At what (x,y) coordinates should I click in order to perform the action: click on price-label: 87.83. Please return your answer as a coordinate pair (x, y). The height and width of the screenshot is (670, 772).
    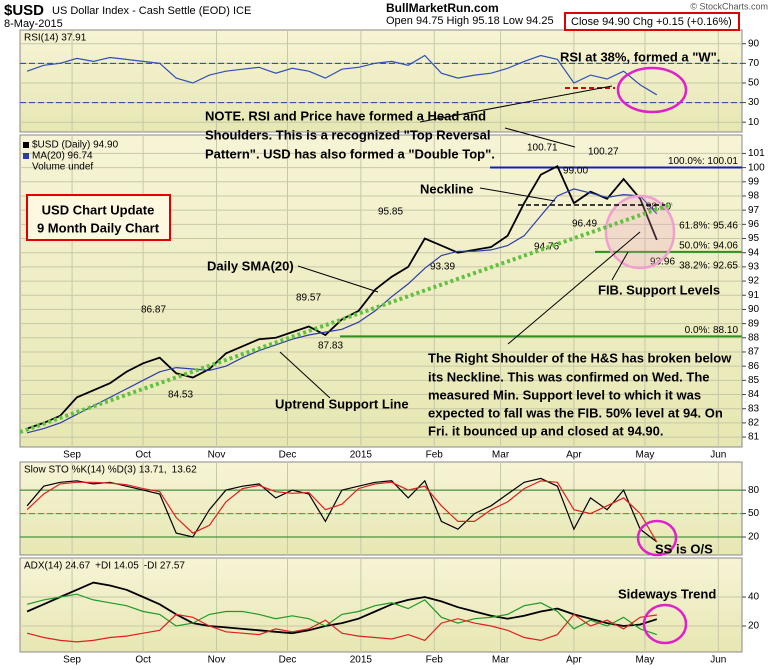
    Looking at the image, I should click on (330, 346).